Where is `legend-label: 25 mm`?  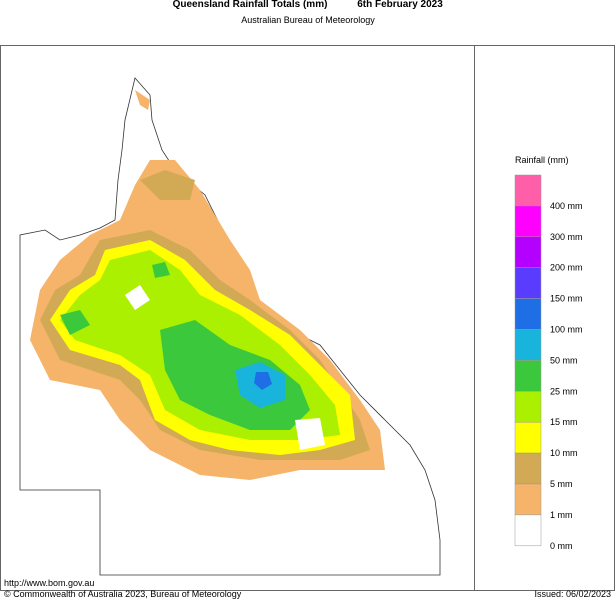
legend-label: 25 mm is located at coordinates (564, 391).